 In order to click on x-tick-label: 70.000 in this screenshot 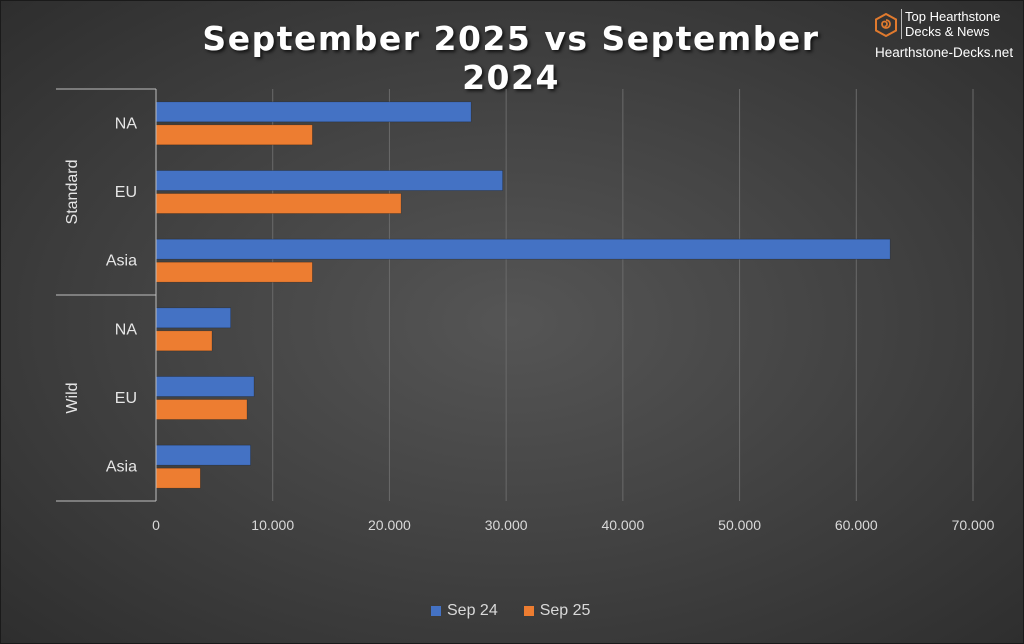, I will do `click(973, 525)`.